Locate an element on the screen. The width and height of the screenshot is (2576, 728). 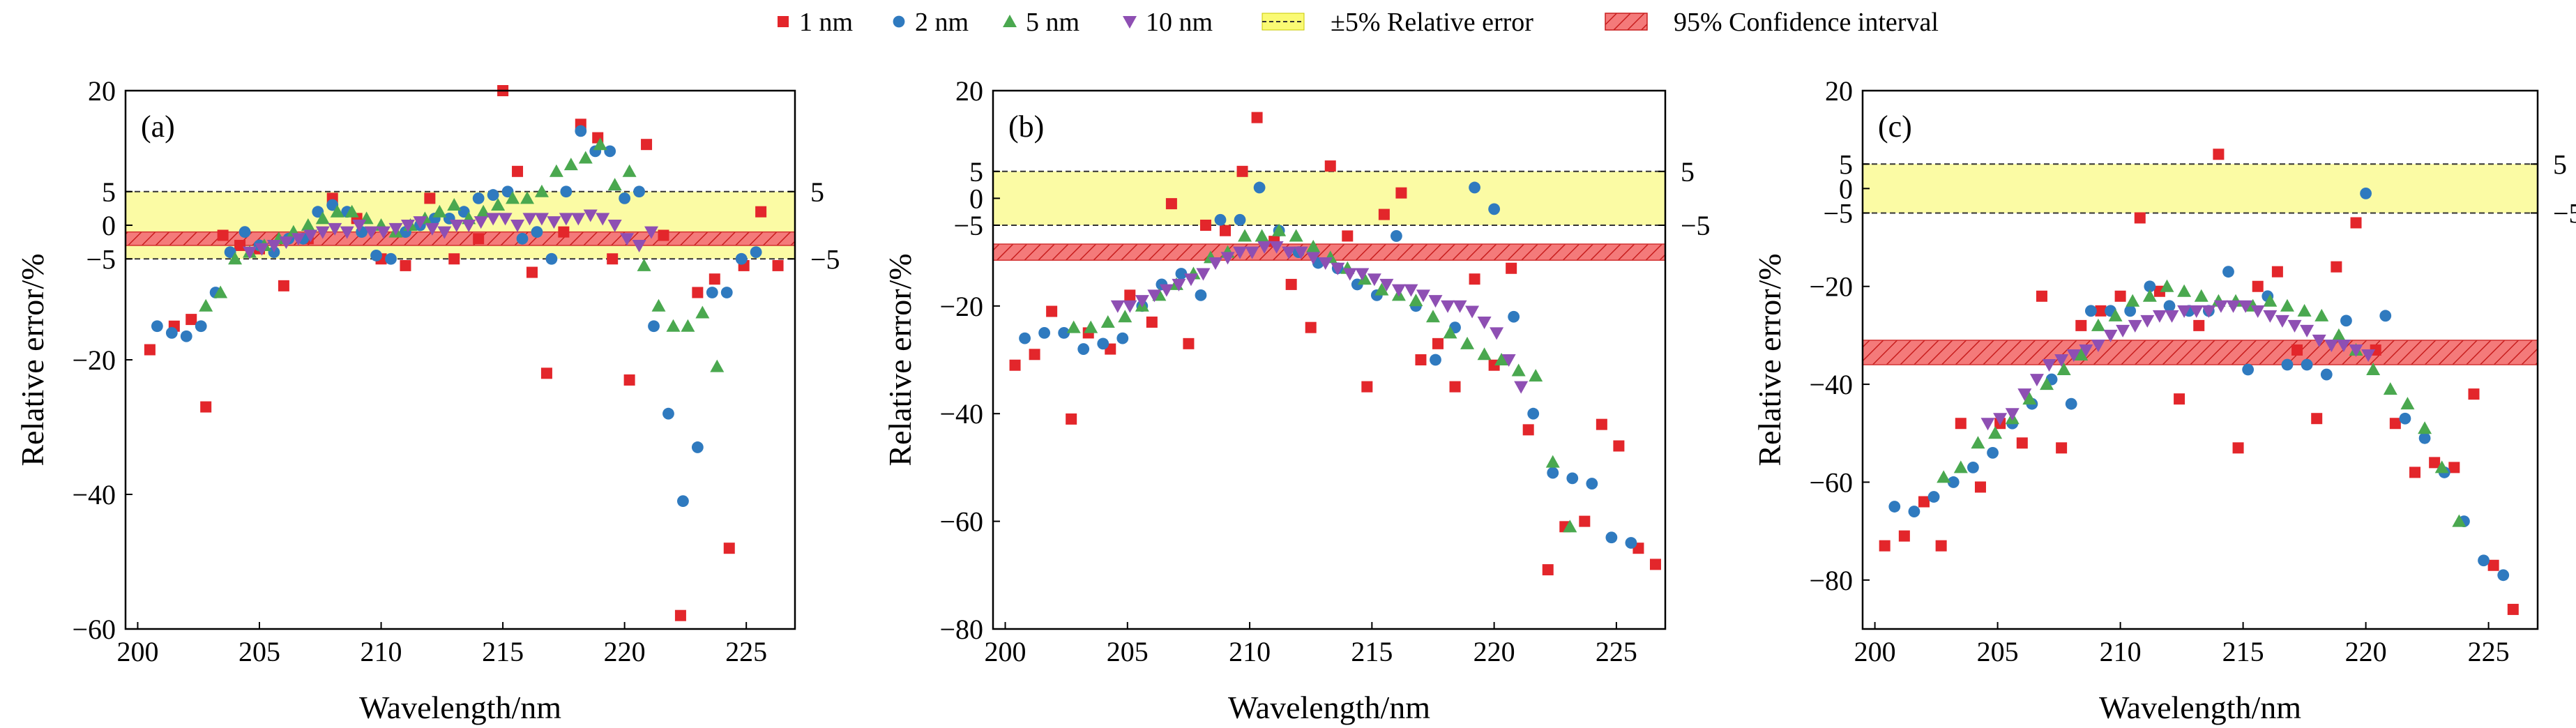
x-tick-label: 225 is located at coordinates (2489, 651).